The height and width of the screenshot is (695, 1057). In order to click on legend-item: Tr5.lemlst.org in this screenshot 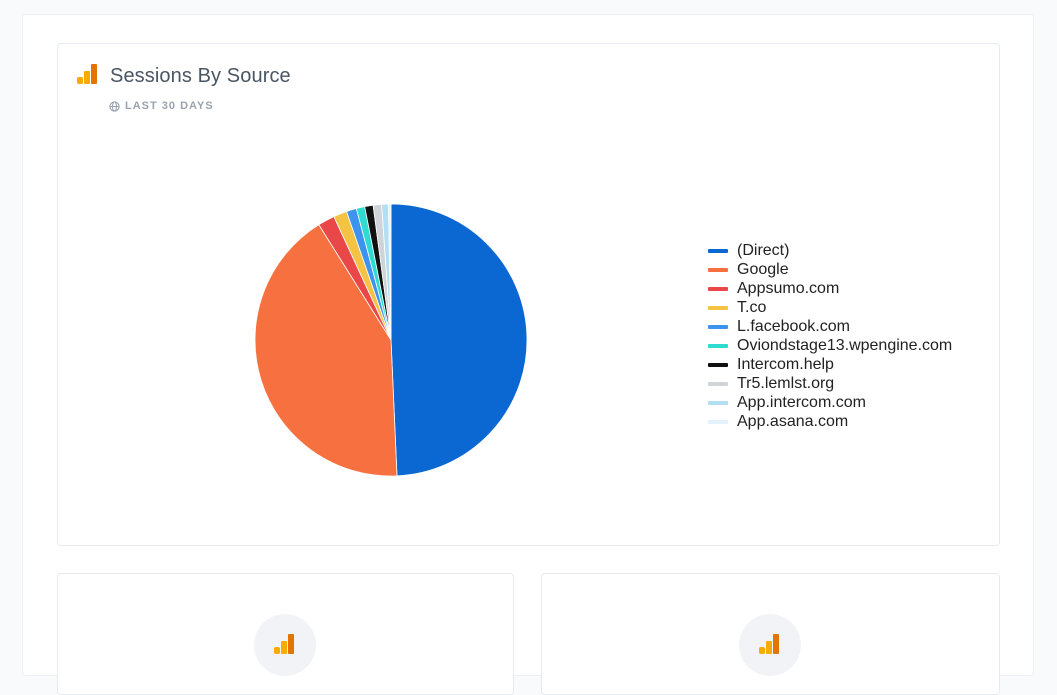, I will do `click(830, 384)`.